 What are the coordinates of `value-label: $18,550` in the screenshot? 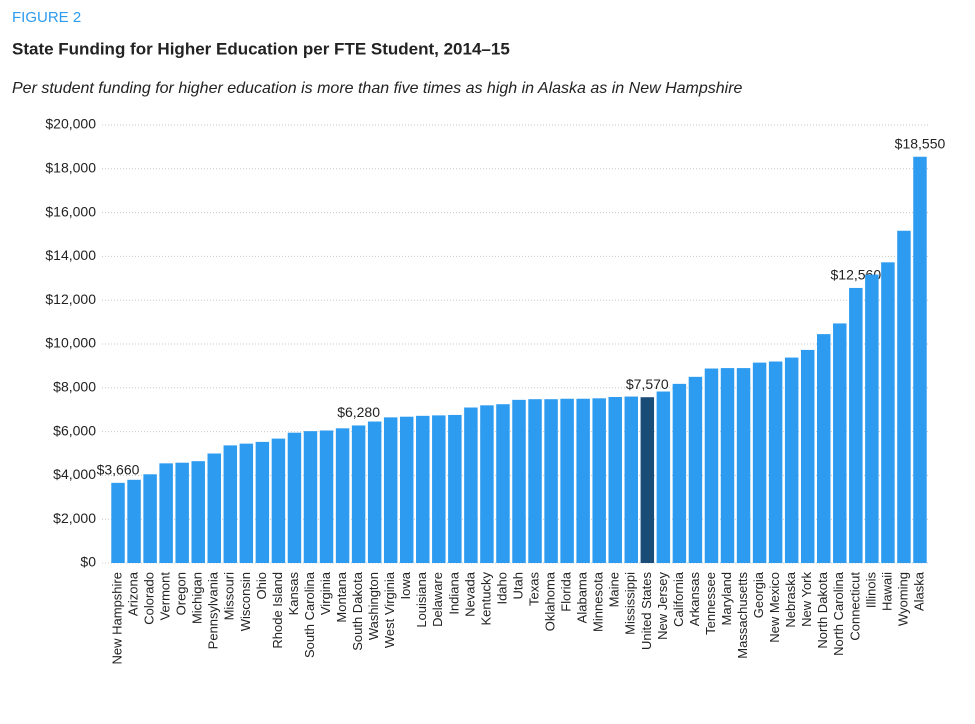 It's located at (920, 143).